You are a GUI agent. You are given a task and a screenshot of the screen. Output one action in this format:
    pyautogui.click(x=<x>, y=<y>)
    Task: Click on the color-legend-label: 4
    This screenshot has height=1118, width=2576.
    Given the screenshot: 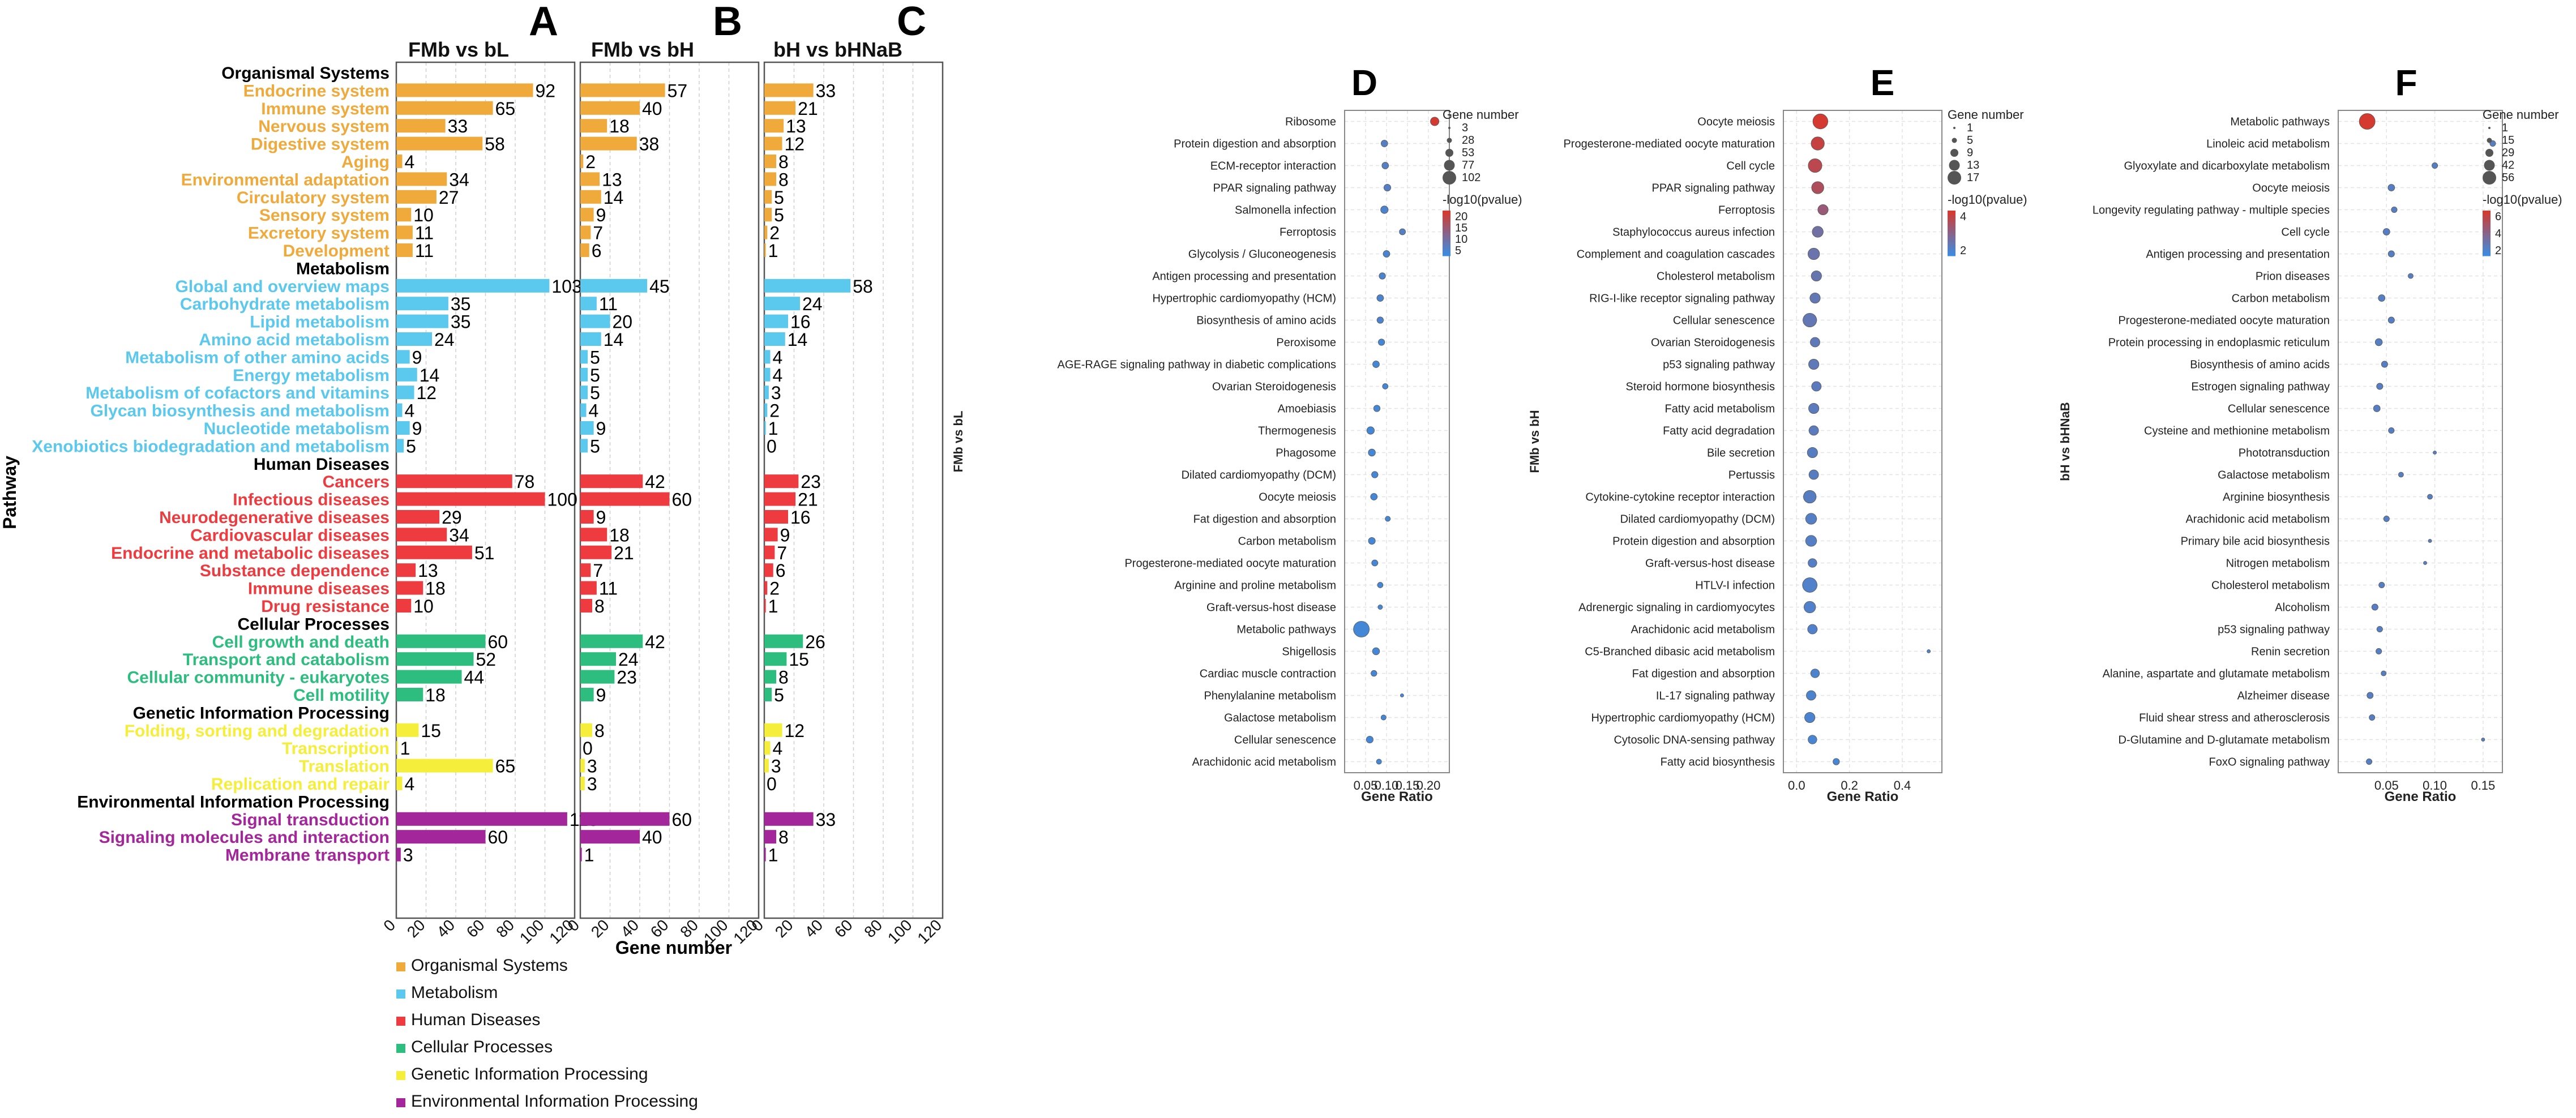 What is the action you would take?
    pyautogui.click(x=2498, y=234)
    